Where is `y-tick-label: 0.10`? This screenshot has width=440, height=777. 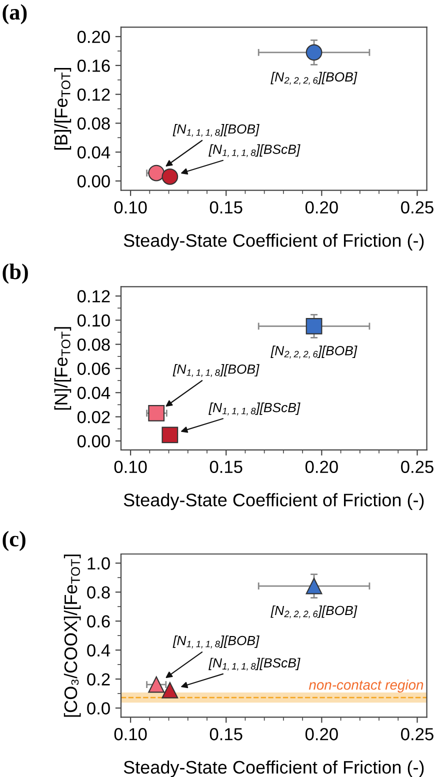 y-tick-label: 0.10 is located at coordinates (93, 320).